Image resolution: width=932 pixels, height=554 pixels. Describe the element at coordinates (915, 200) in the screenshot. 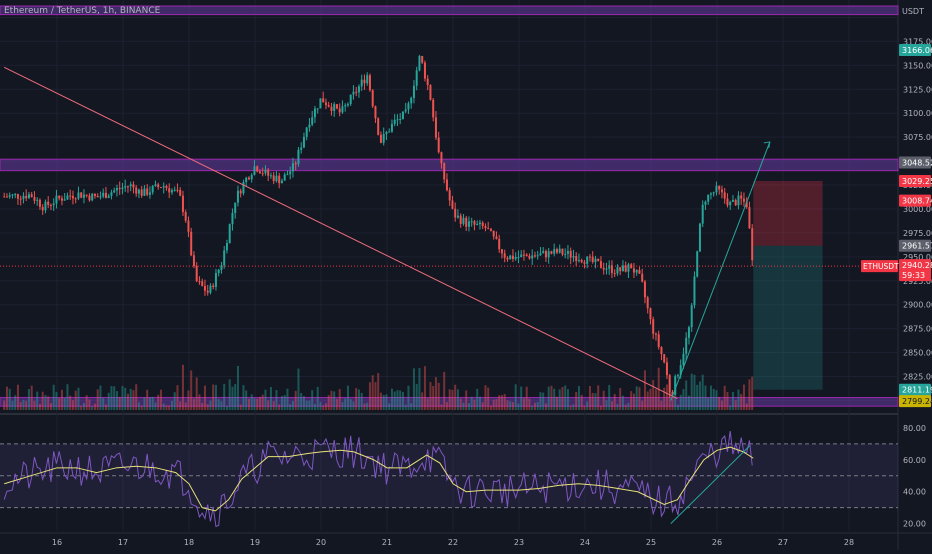

I see `price-badge` at that location.